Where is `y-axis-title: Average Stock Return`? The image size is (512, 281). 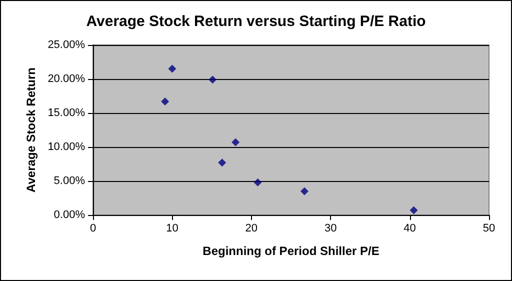 y-axis-title: Average Stock Return is located at coordinates (31, 130).